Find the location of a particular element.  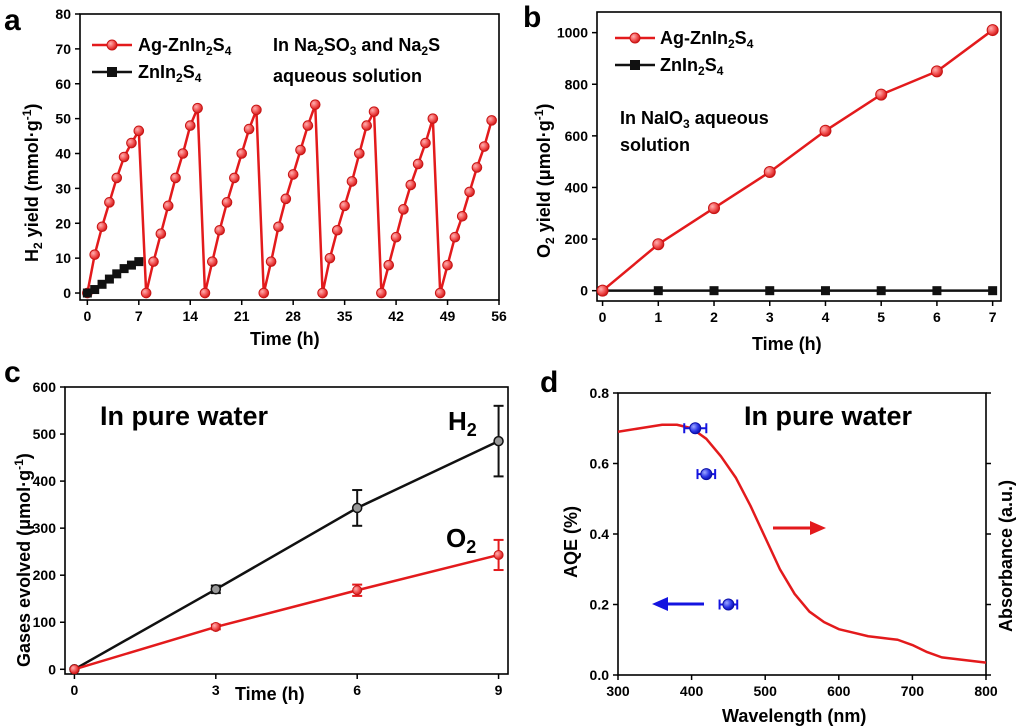

b-xtick-label: 6 is located at coordinates (937, 317).